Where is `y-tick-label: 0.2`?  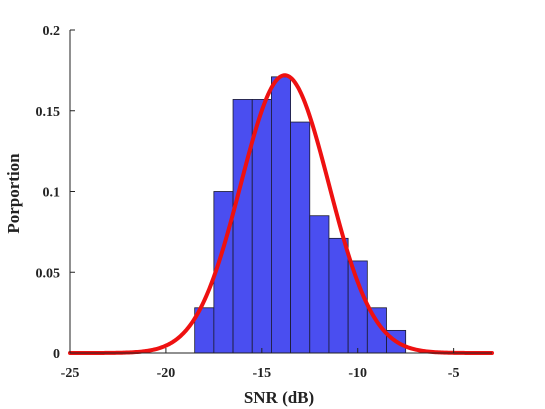 y-tick-label: 0.2 is located at coordinates (52, 31).